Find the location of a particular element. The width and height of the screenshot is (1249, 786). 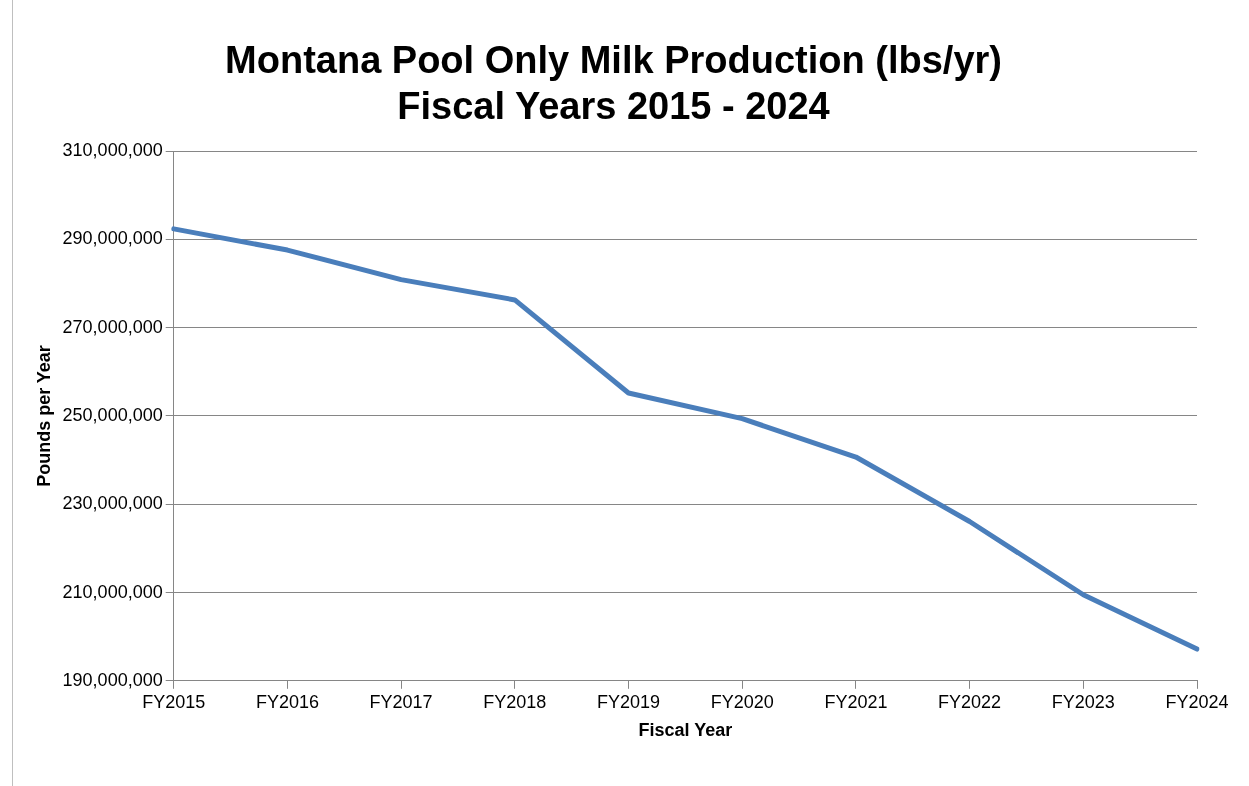

chart-title: Montana Pool Only Milk Production (lbs/yr) is located at coordinates (613, 60).